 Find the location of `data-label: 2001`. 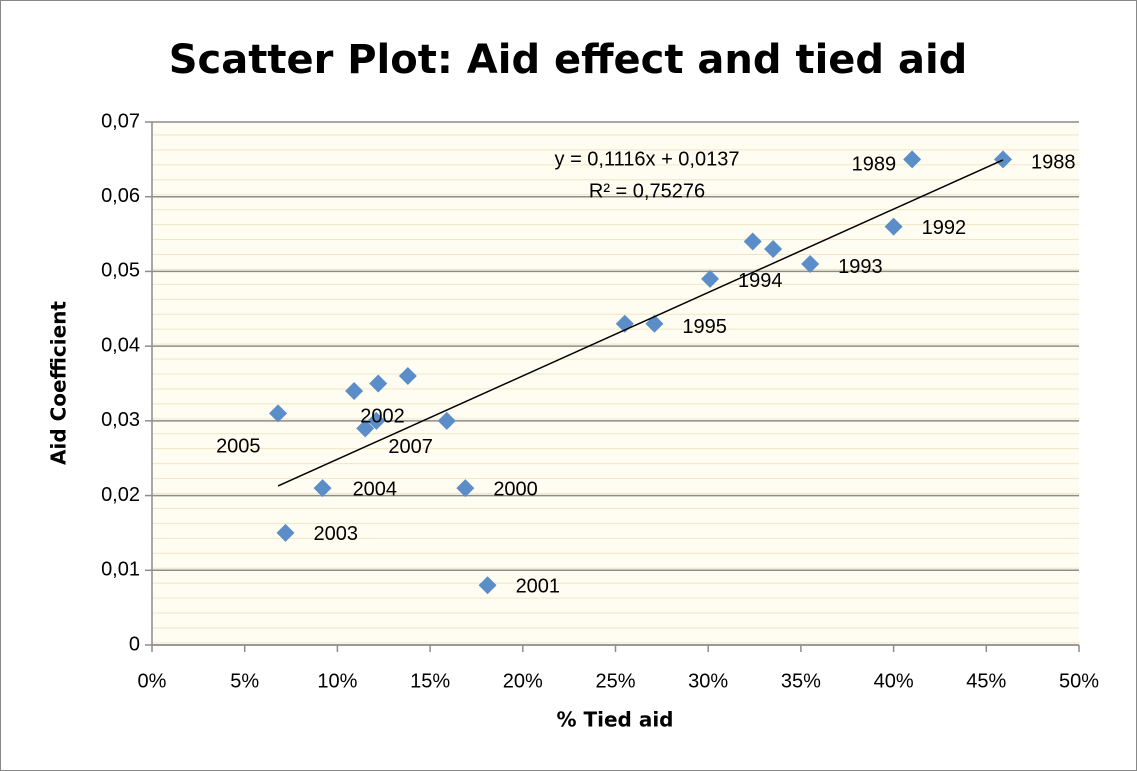

data-label: 2001 is located at coordinates (538, 587).